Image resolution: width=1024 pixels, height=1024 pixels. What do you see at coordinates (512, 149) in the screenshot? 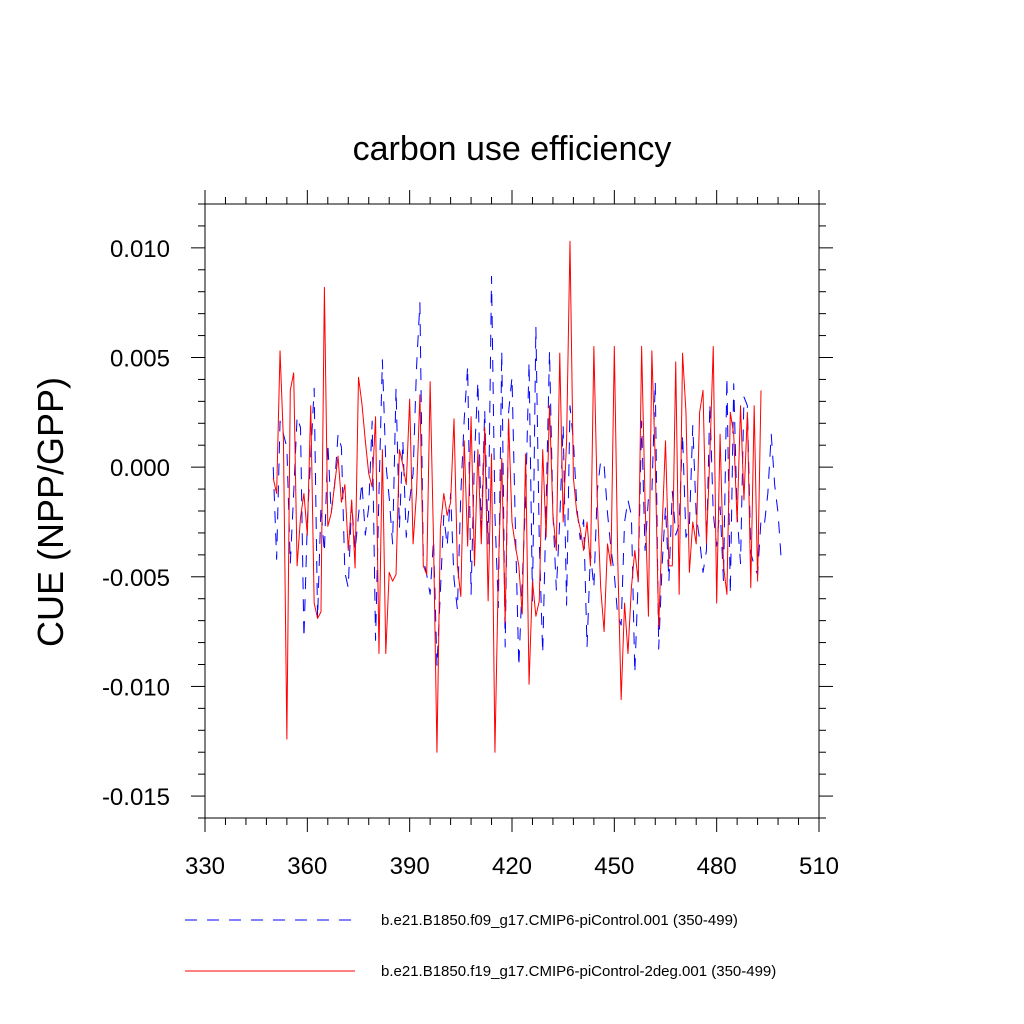
I see `chart-title: carbon use efficiency` at bounding box center [512, 149].